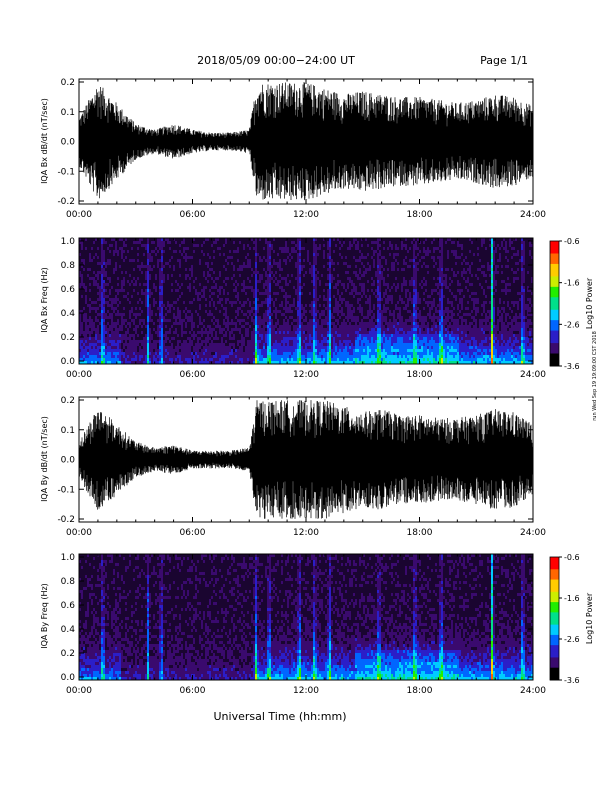  Describe the element at coordinates (572, 680) in the screenshot. I see `colorbar-tick-label: -3.6` at that location.